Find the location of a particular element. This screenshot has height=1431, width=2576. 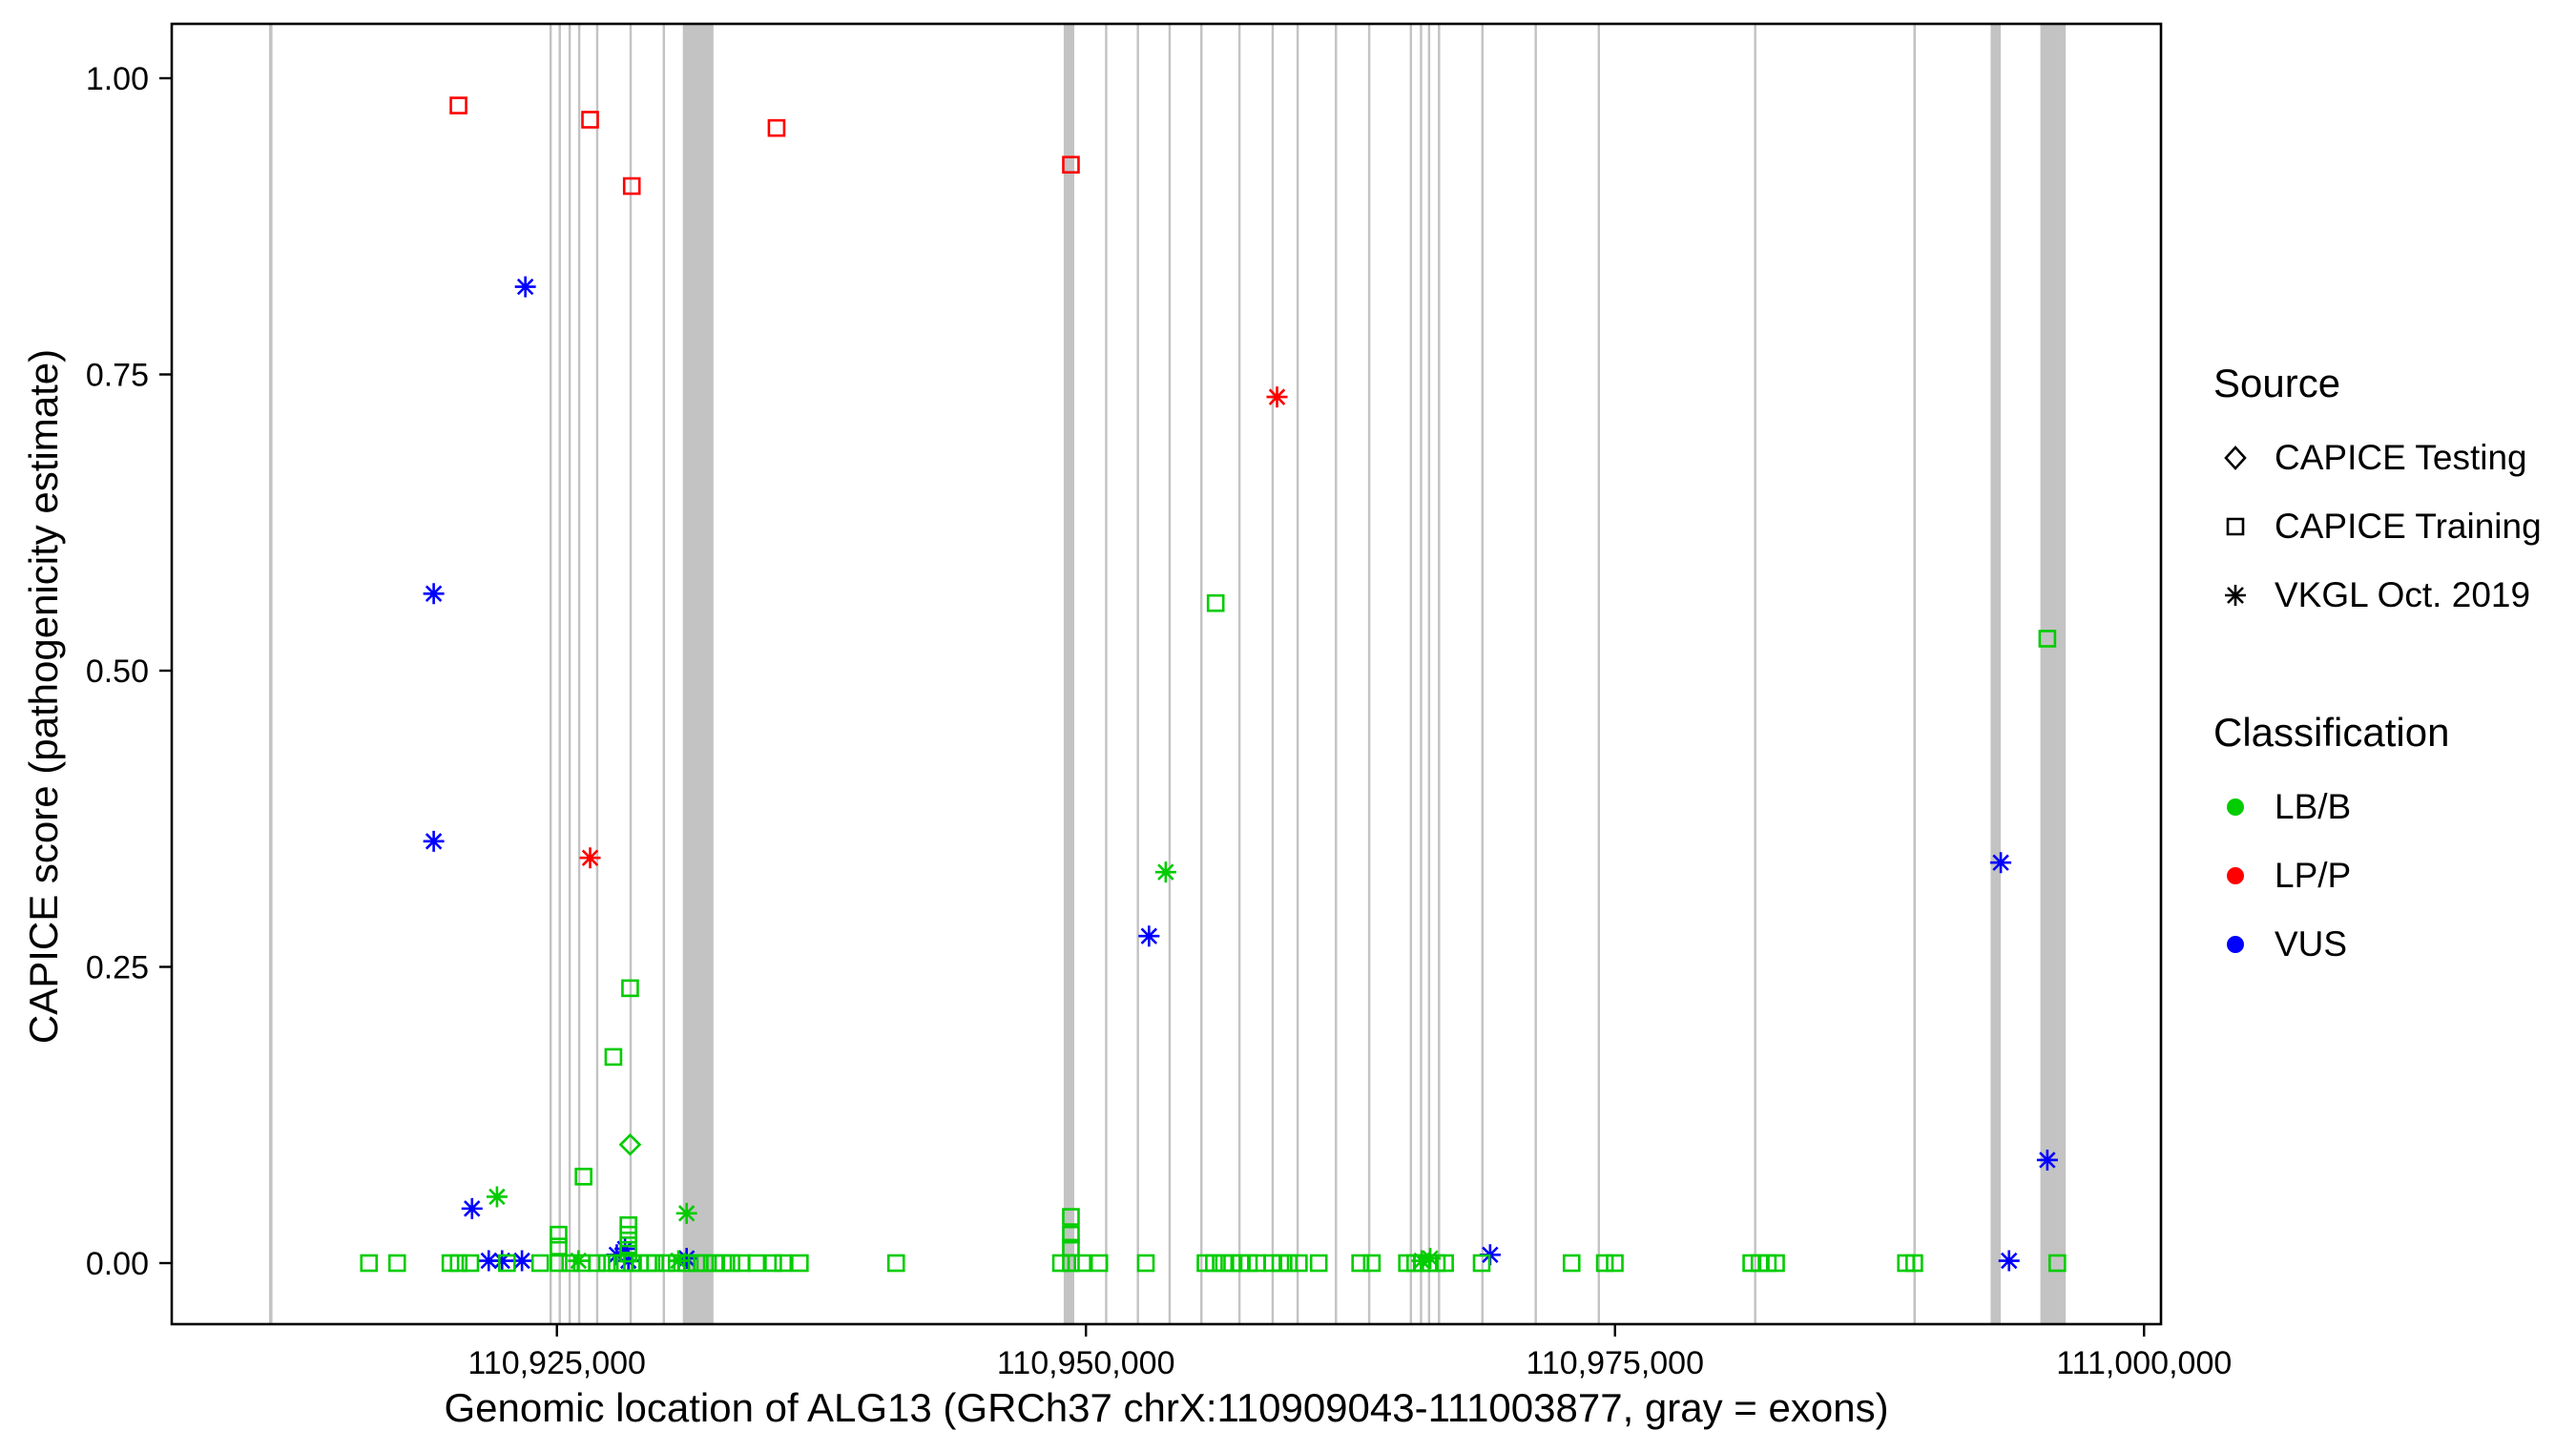

legend-source-item-asterisk: VKGL Oct. 2019 is located at coordinates (2389, 595).